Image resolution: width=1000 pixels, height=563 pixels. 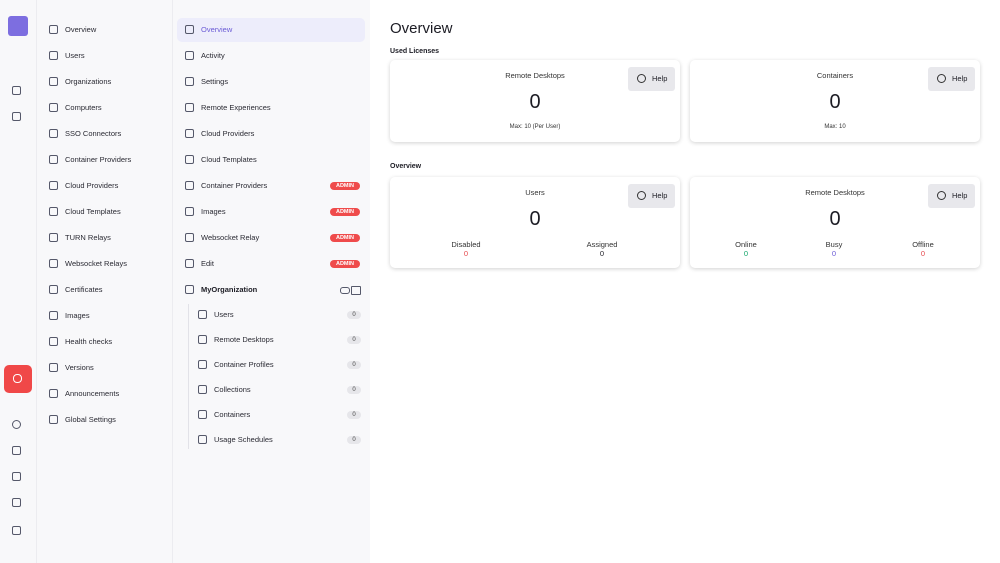 I want to click on stat-card: Users 0 Help Disabled 0 Assigned 0, so click(x=535, y=222).